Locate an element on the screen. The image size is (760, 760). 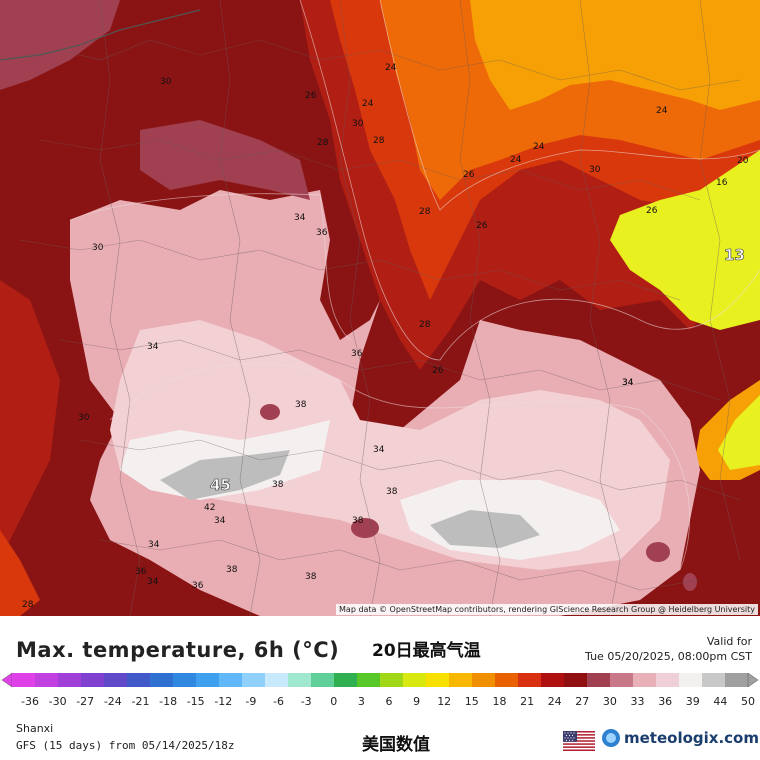
scale-tick-label: -18 is located at coordinates (168, 701).